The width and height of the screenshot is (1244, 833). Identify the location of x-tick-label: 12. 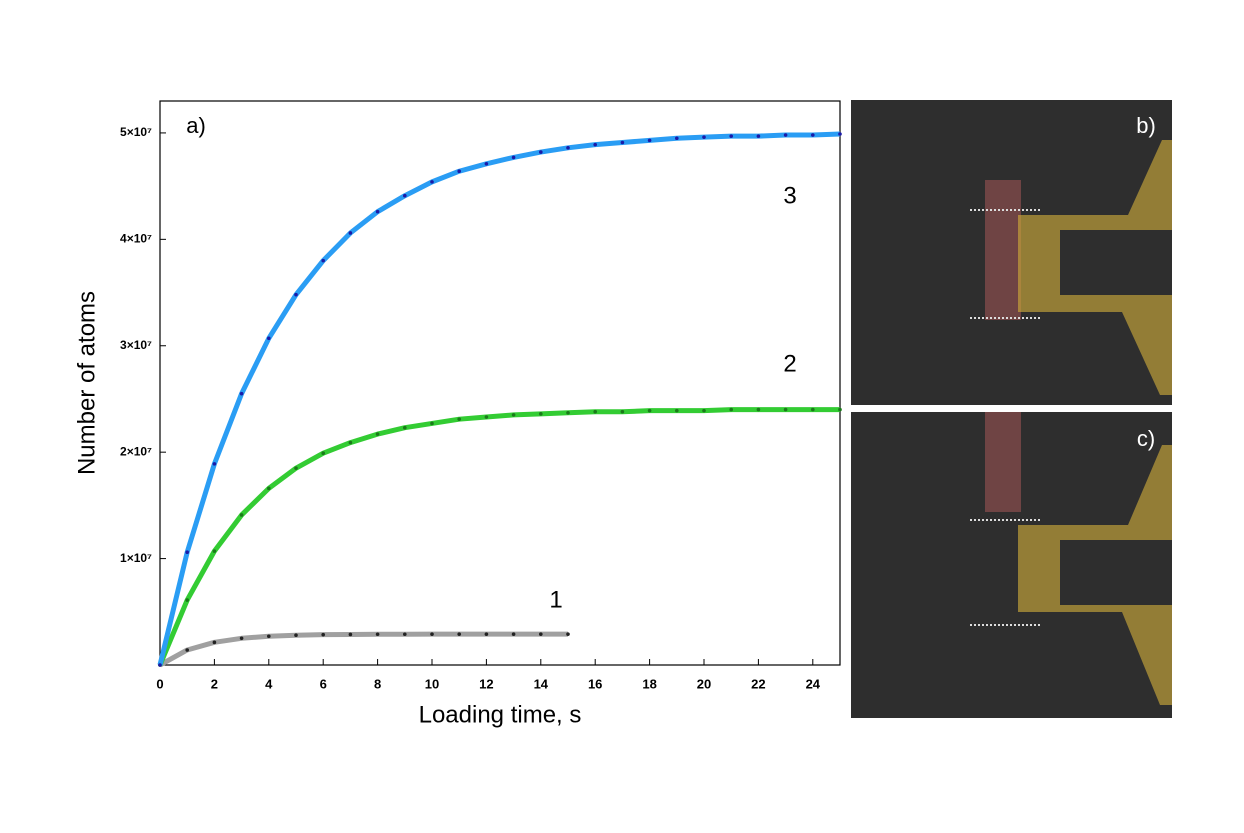
(486, 683).